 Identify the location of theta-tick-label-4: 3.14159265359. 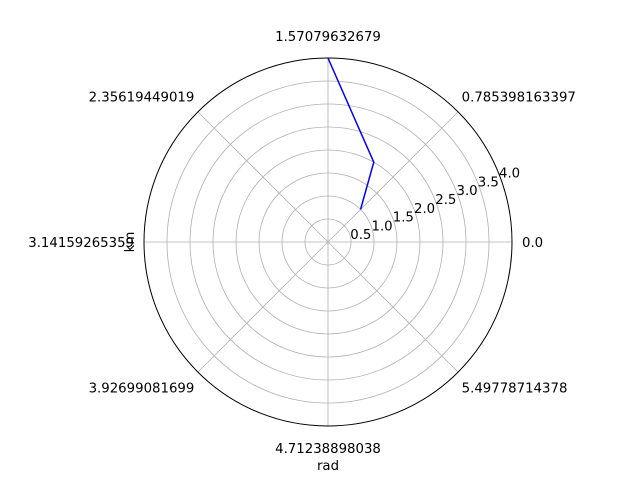
(81, 243).